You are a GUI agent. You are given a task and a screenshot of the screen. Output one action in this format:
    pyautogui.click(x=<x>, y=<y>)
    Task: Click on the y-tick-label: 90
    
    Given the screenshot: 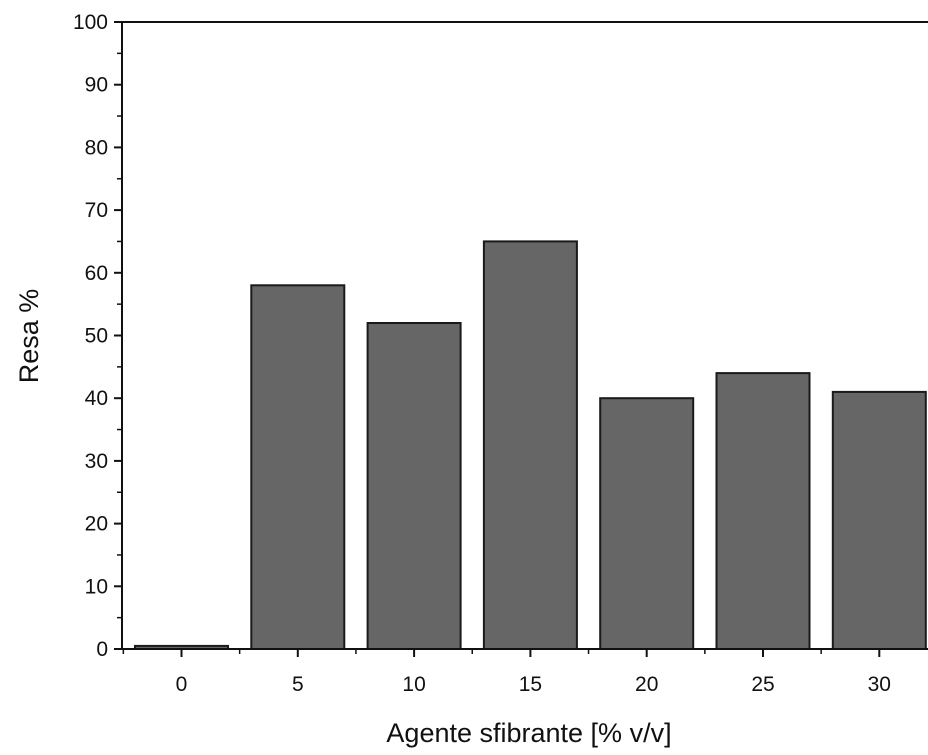 What is the action you would take?
    pyautogui.click(x=96, y=85)
    